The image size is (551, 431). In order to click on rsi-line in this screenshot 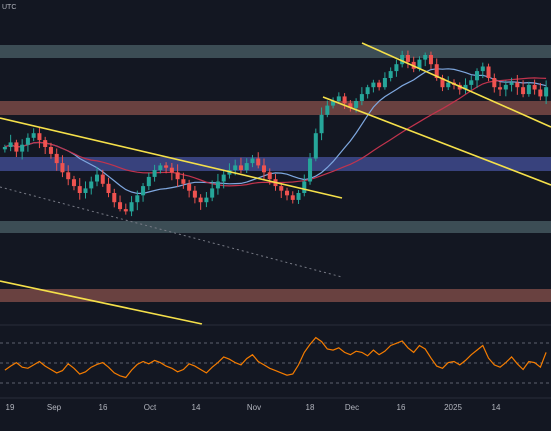, I will do `click(275, 357)`.